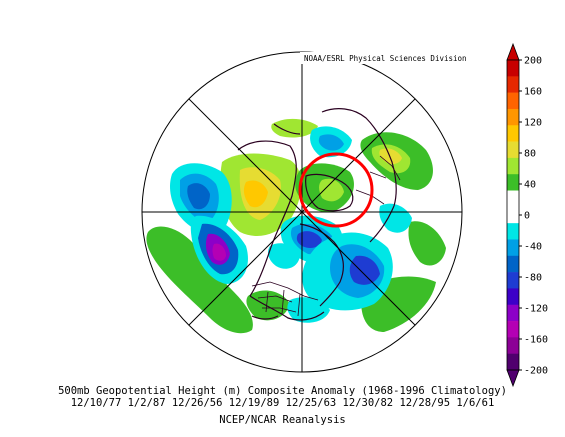 This screenshot has width=565, height=437. Describe the element at coordinates (533, 123) in the screenshot. I see `colorbar-label: 120` at that location.